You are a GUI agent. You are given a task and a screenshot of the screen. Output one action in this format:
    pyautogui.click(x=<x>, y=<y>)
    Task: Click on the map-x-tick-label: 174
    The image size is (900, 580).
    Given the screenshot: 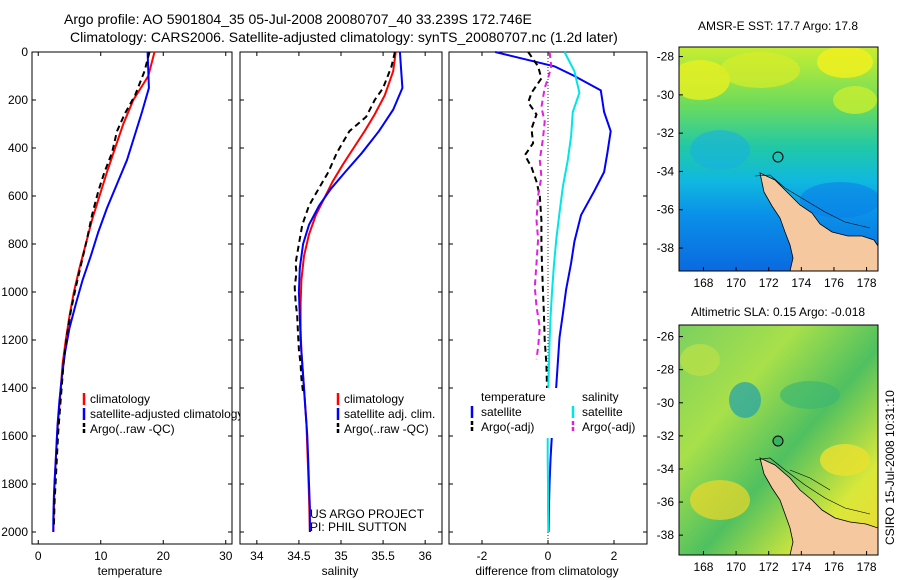 What is the action you would take?
    pyautogui.click(x=801, y=283)
    